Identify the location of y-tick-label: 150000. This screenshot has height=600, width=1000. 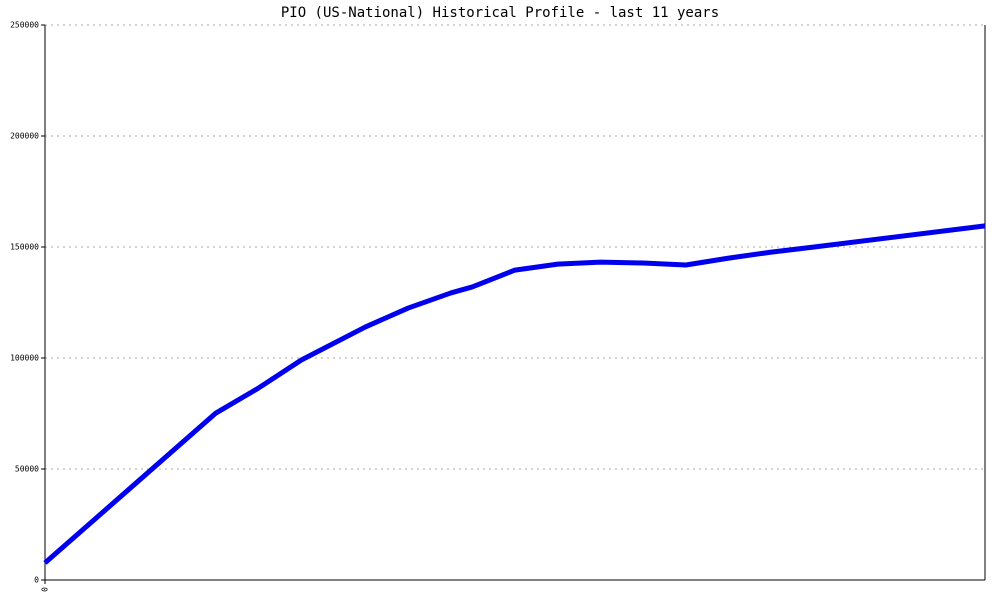
(24, 247).